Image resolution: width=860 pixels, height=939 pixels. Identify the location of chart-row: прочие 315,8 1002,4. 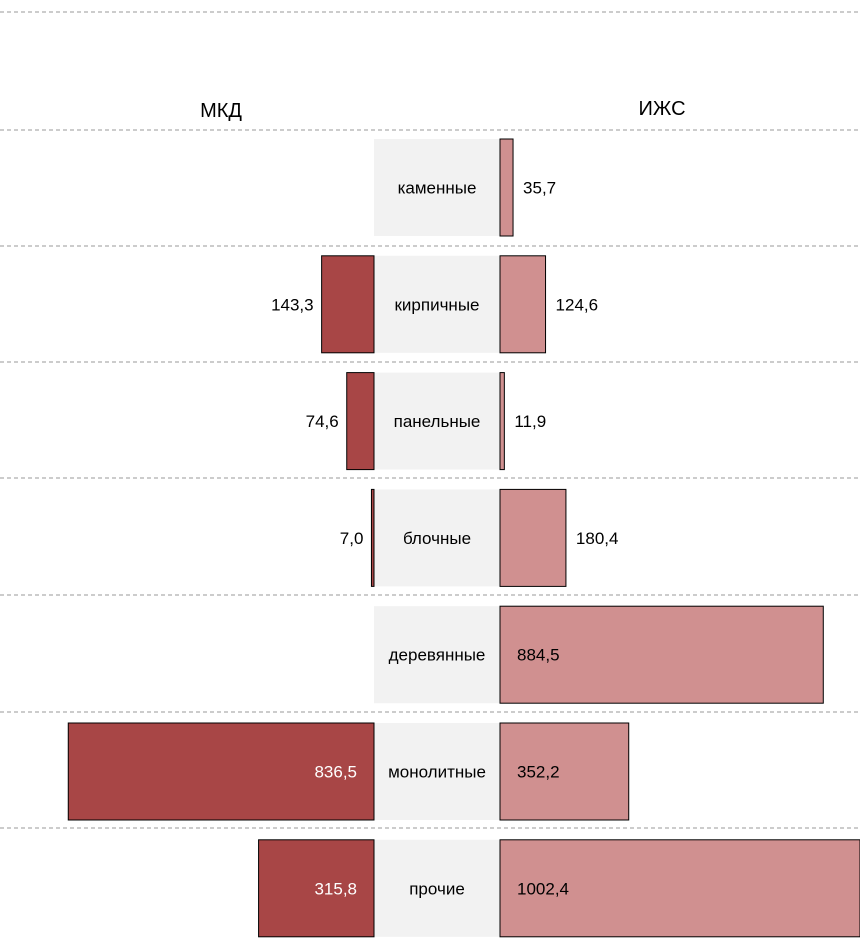
(559, 888).